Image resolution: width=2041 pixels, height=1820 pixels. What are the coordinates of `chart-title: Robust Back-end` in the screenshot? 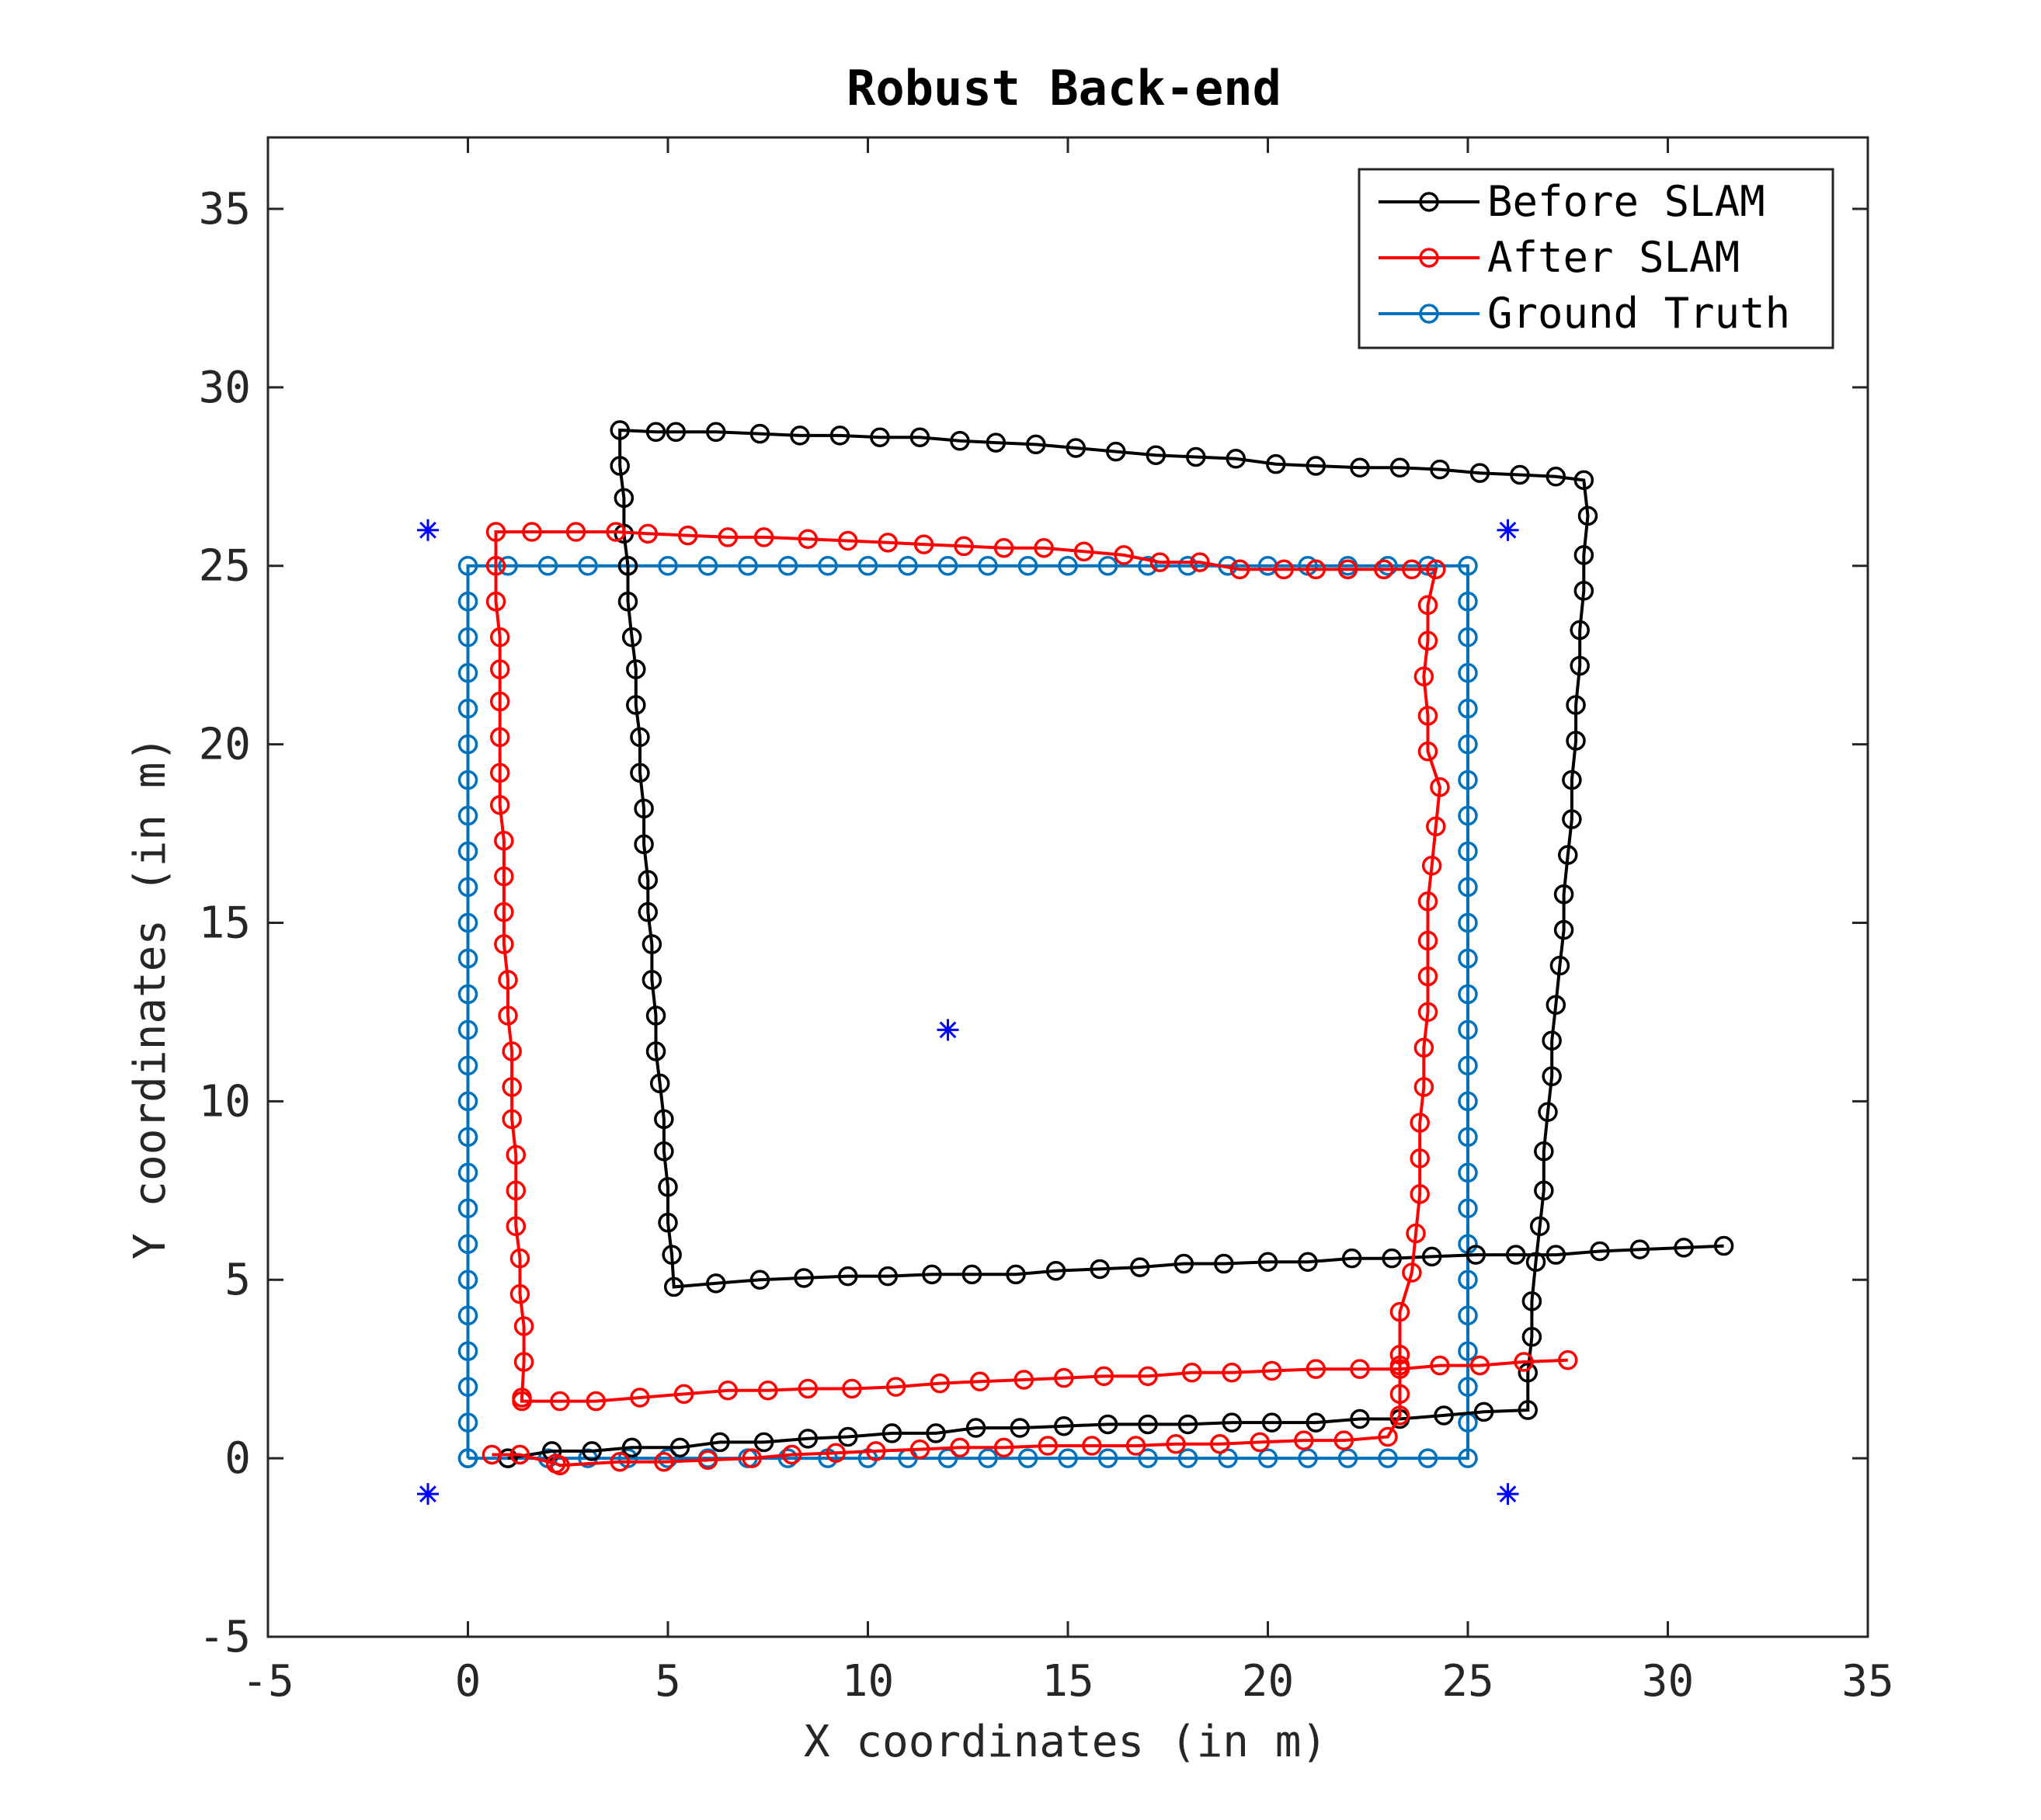 It's located at (1064, 88).